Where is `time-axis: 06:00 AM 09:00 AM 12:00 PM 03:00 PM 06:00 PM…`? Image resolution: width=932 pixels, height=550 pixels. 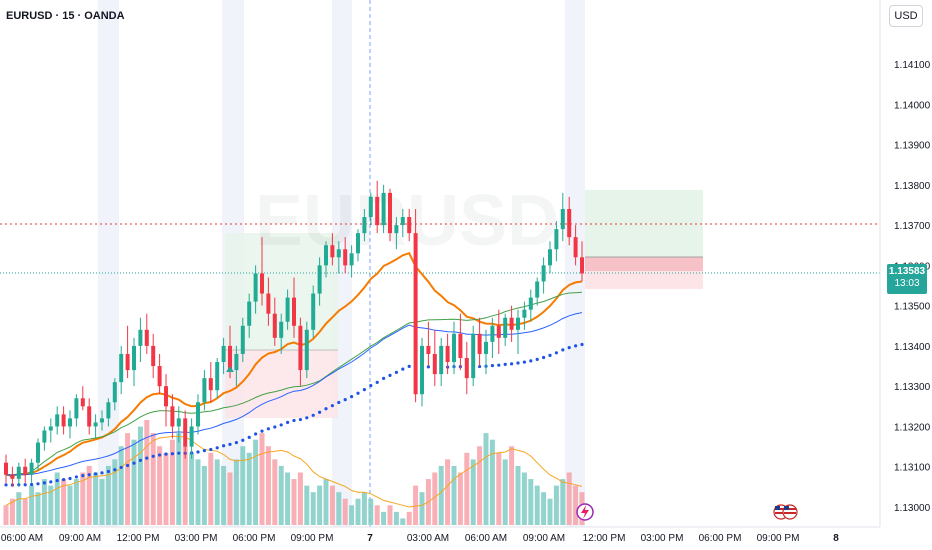
time-axis: 06:00 AM 09:00 AM 12:00 PM 03:00 PM 06:00 PM… is located at coordinates (420, 538).